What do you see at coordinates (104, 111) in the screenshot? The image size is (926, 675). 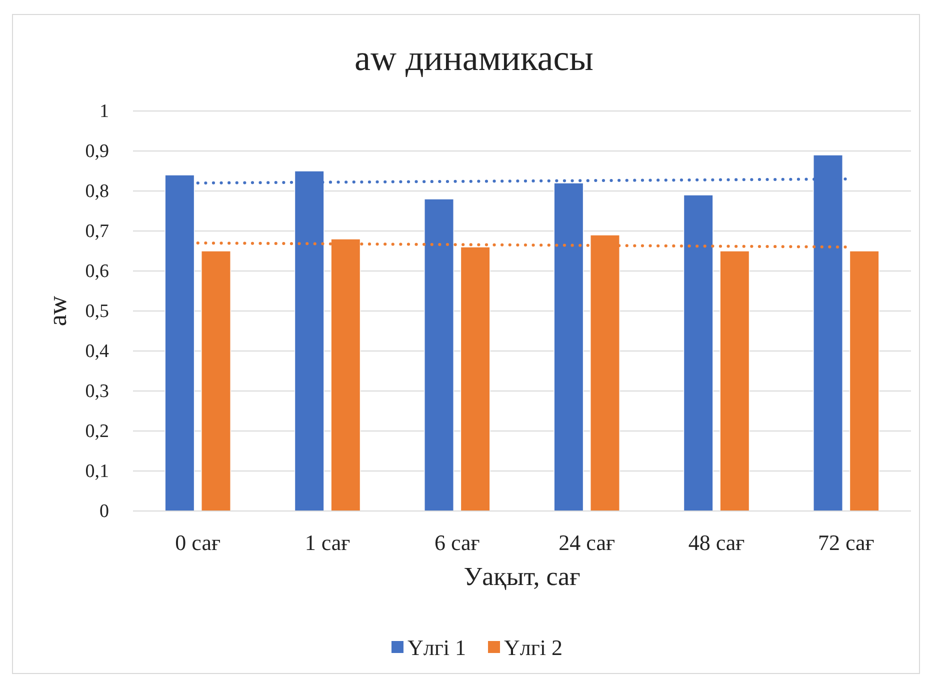 I see `y-tick-label: 1` at bounding box center [104, 111].